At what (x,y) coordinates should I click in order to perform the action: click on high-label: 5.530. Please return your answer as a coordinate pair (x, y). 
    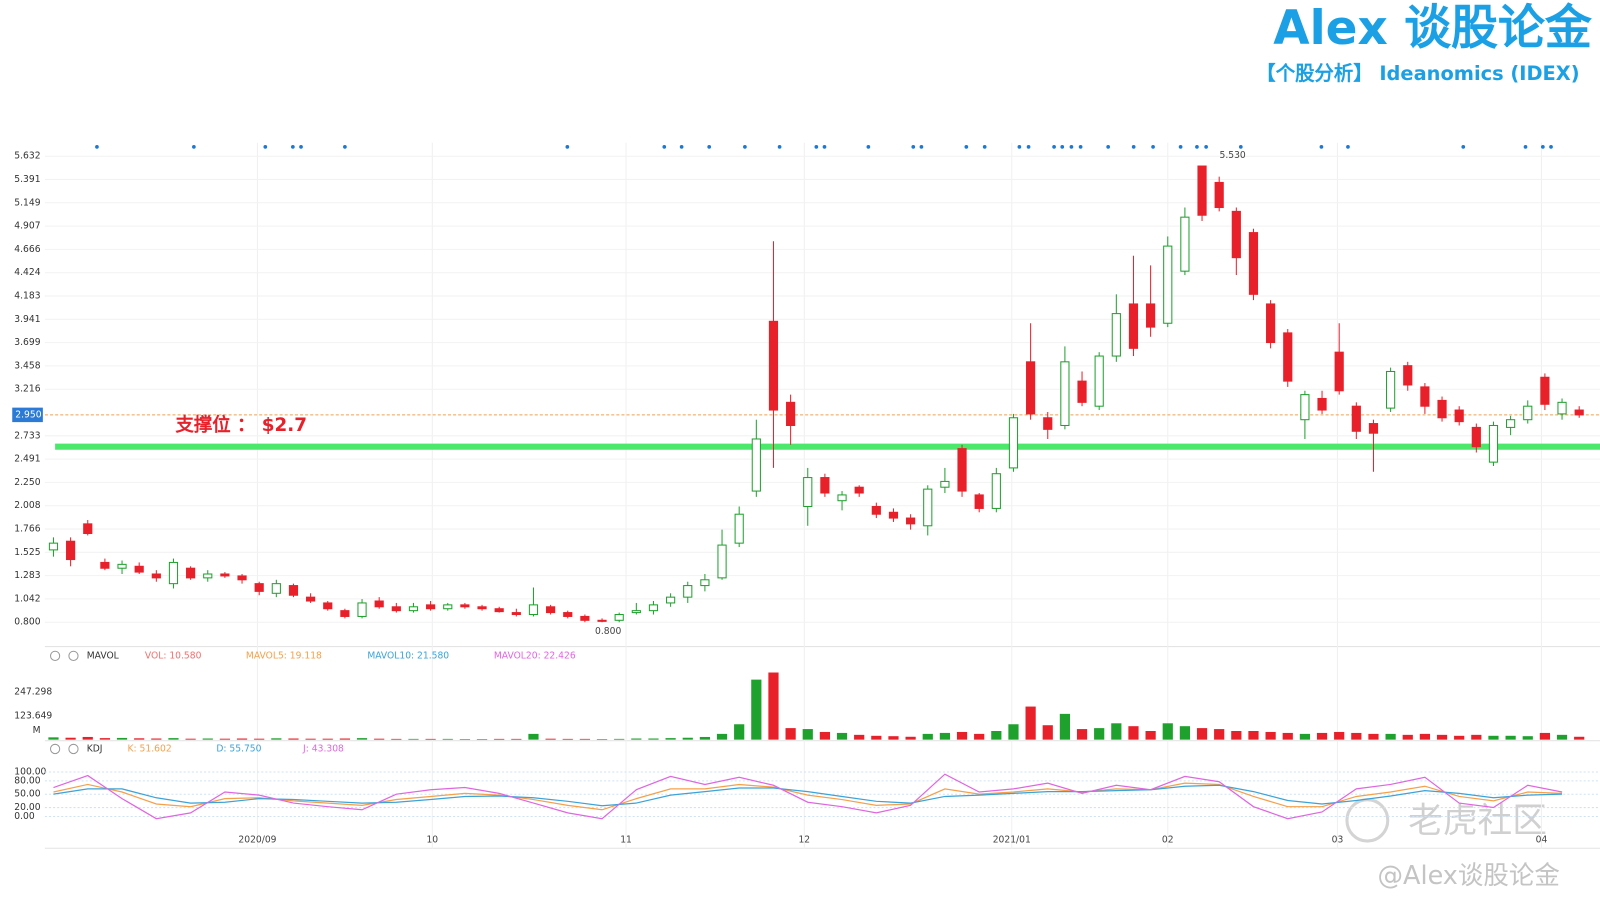
    Looking at the image, I should click on (1233, 155).